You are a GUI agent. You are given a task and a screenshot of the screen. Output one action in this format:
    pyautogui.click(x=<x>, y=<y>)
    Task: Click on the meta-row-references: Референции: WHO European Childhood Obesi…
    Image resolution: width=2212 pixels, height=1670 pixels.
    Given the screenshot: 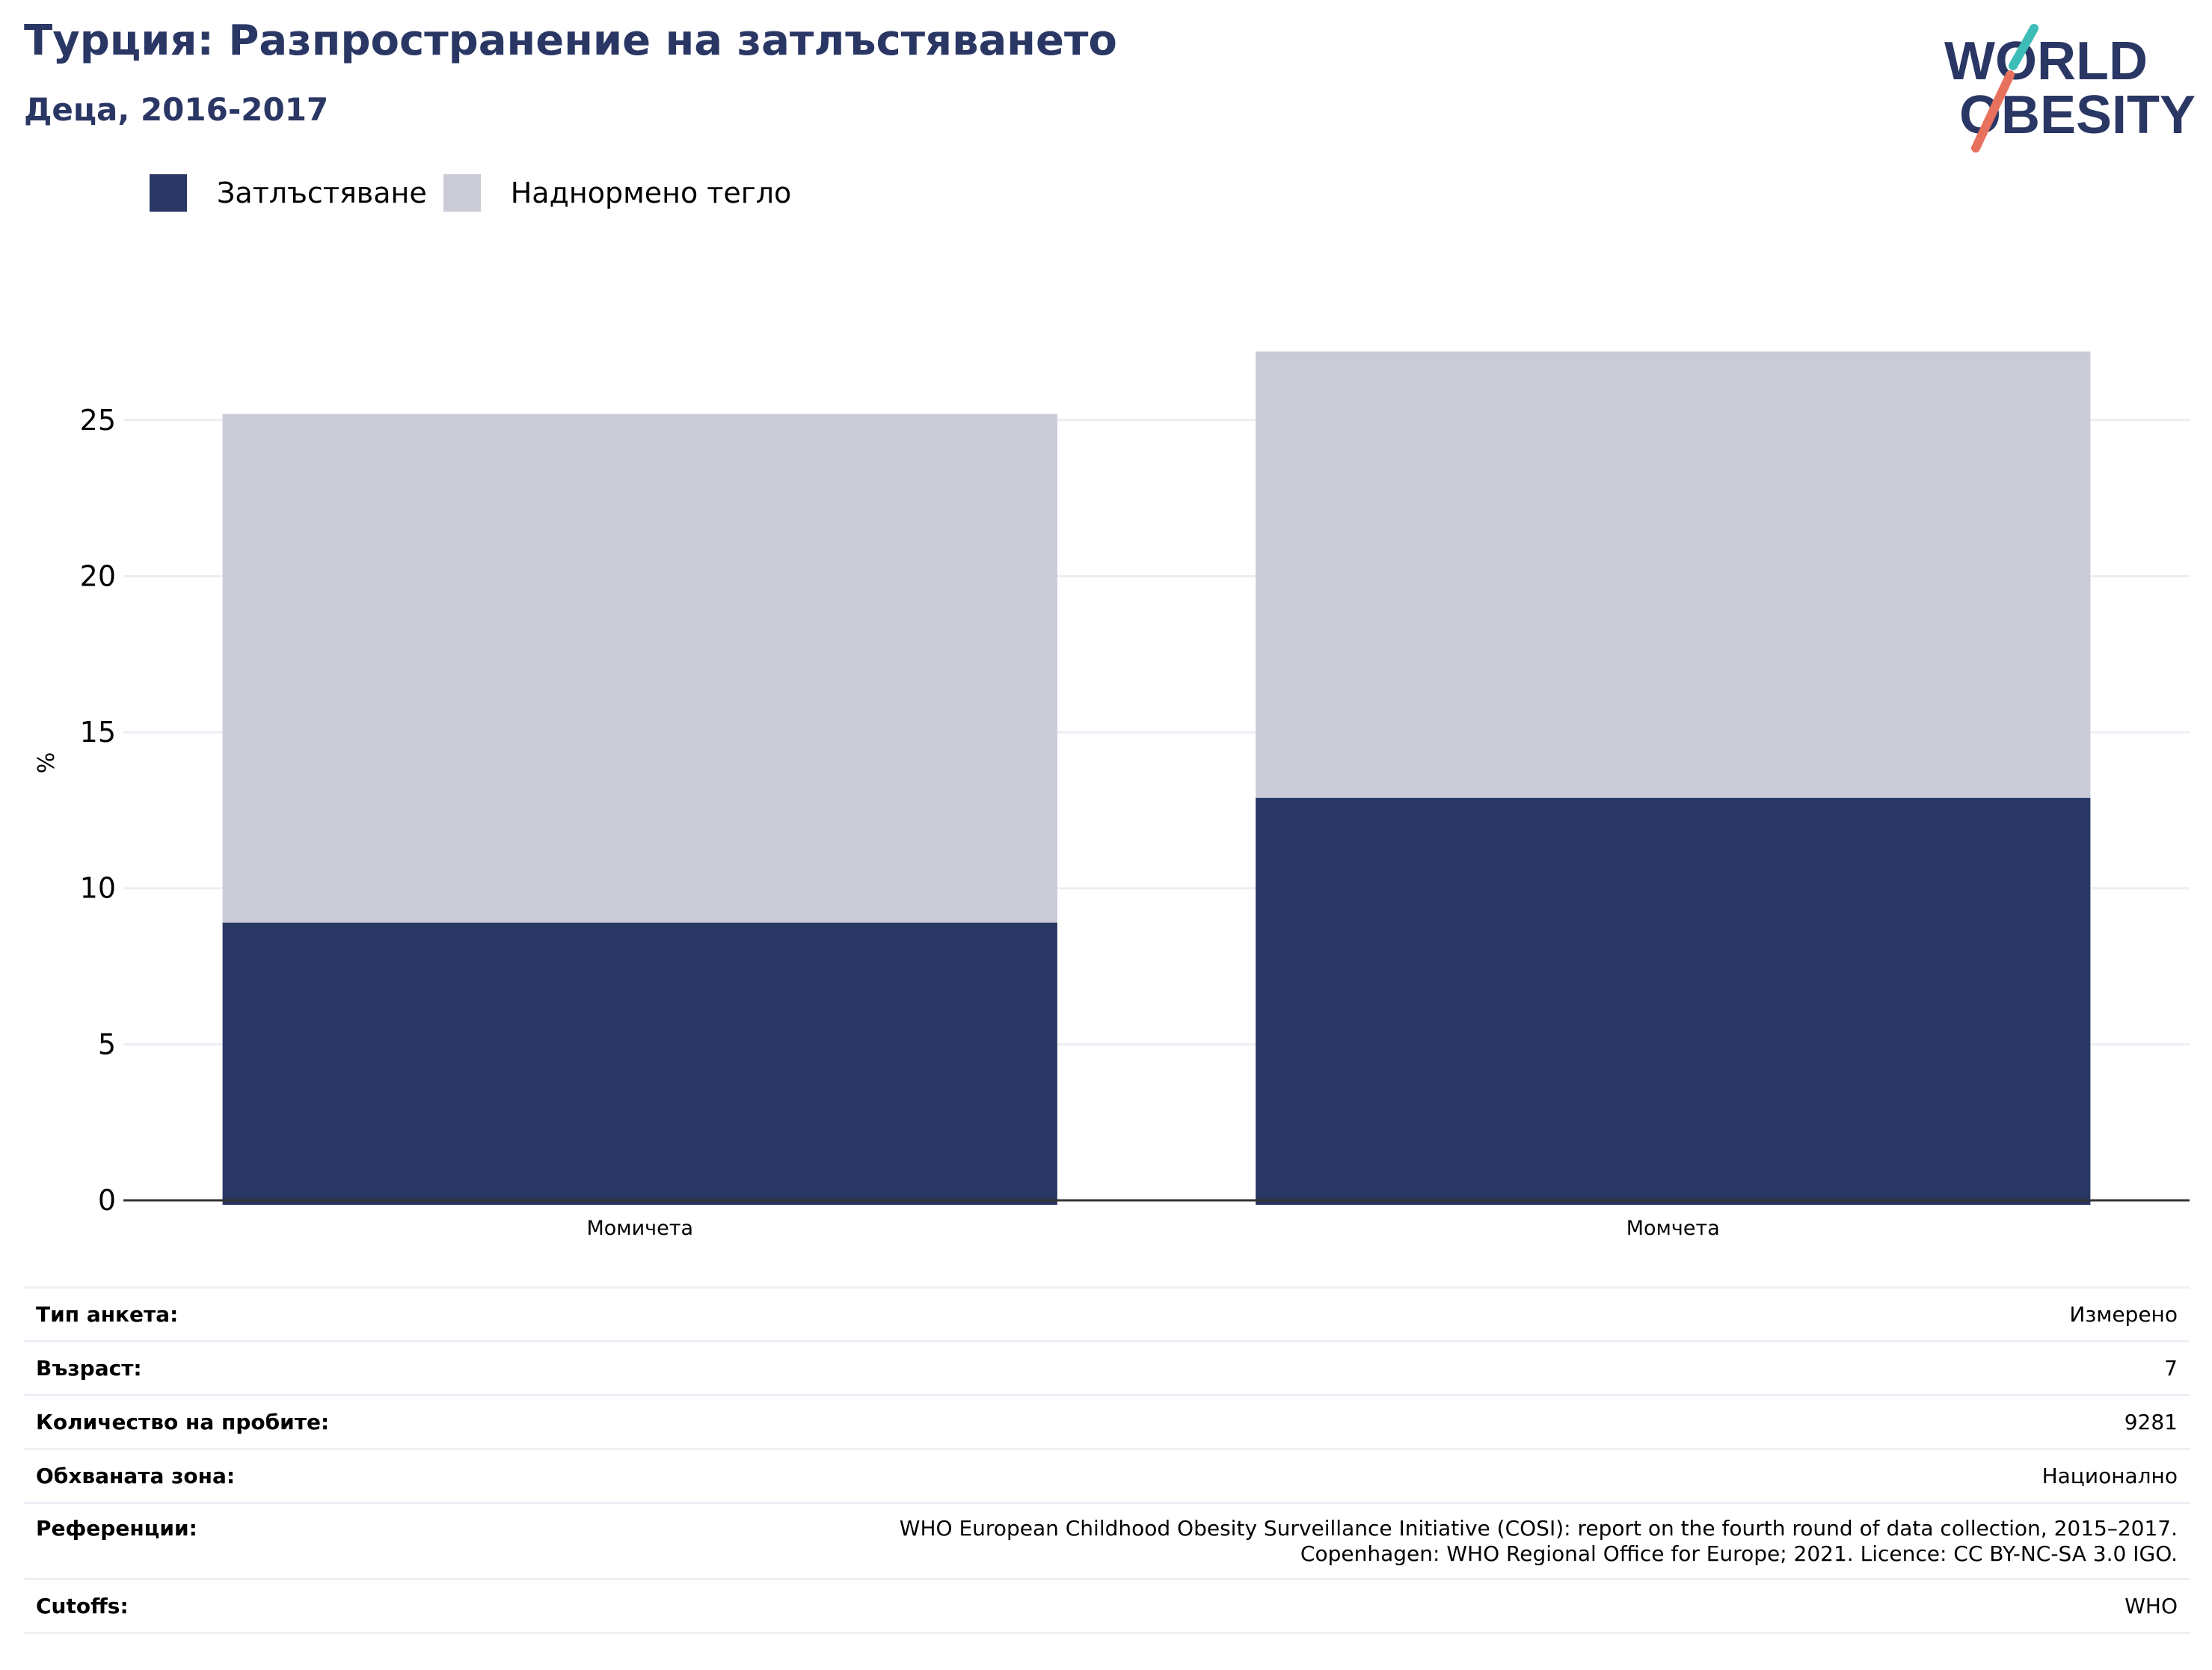 What is the action you would take?
    pyautogui.click(x=1107, y=1541)
    